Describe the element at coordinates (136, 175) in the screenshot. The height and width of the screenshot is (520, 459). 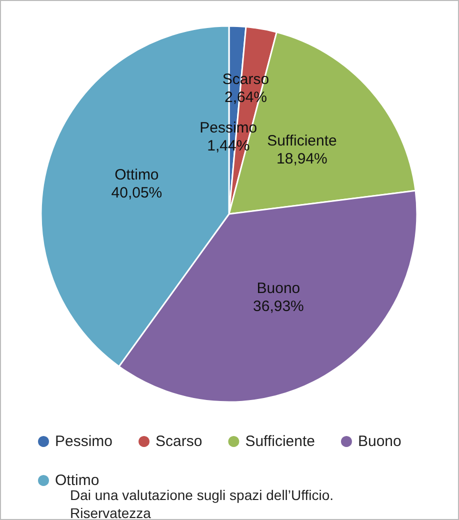
I see `slice-label: Ottimo` at that location.